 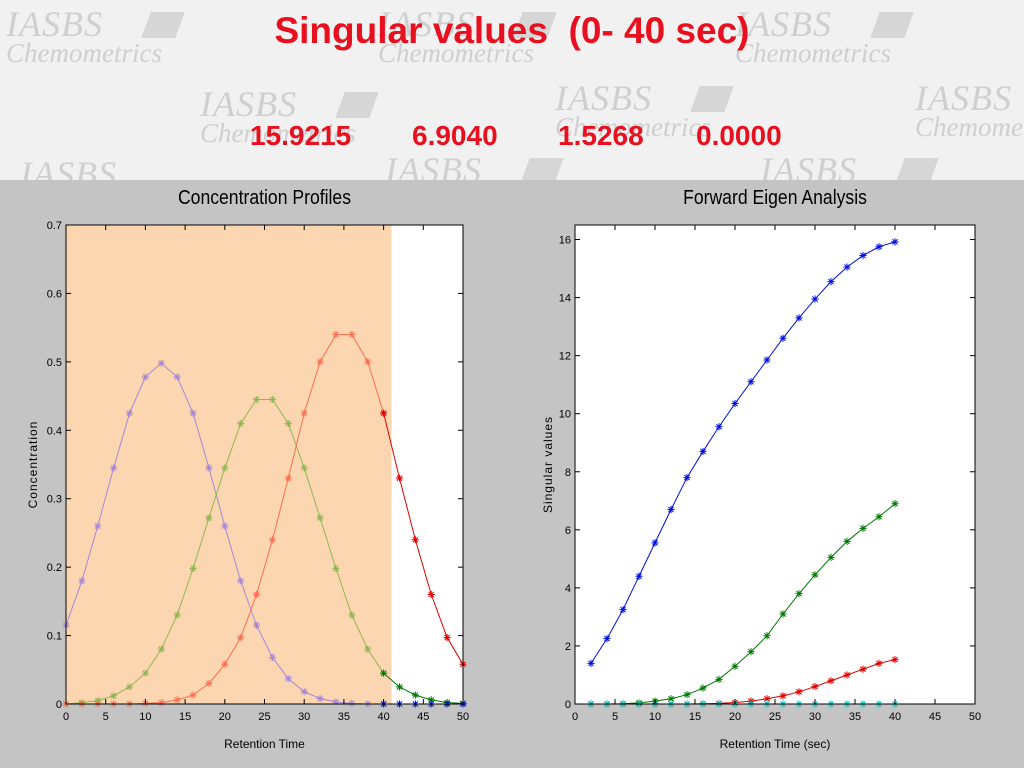 What do you see at coordinates (855, 717) in the screenshot?
I see `right-x-tick-label: 35` at bounding box center [855, 717].